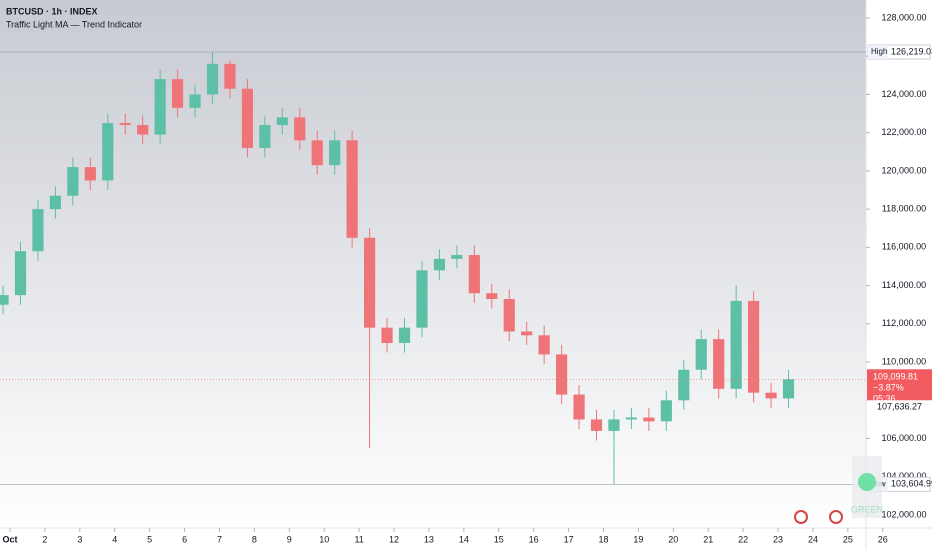 The image size is (932, 555). Describe the element at coordinates (394, 539) in the screenshot. I see `x-tick-label: 12` at that location.